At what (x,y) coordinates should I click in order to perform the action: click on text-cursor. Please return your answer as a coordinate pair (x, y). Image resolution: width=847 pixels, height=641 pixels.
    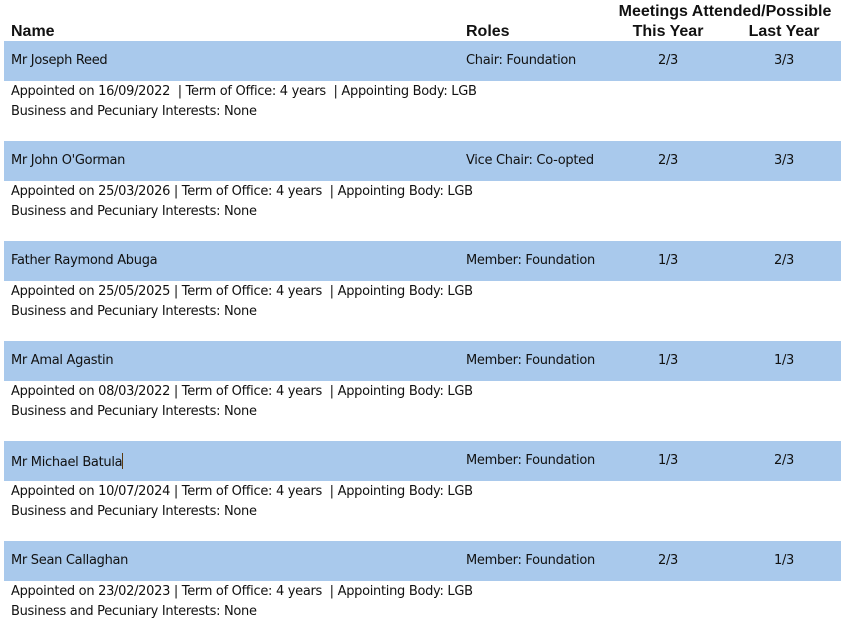
    Looking at the image, I should click on (123, 461).